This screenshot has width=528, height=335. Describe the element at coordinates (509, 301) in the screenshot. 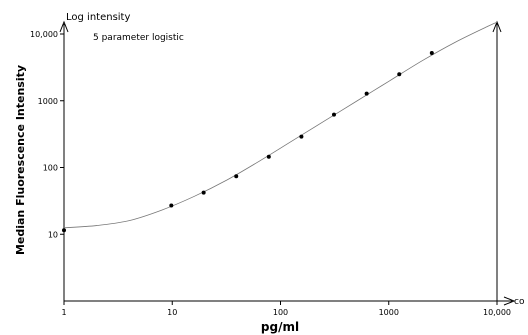

I see `x-axis-arrow` at that location.